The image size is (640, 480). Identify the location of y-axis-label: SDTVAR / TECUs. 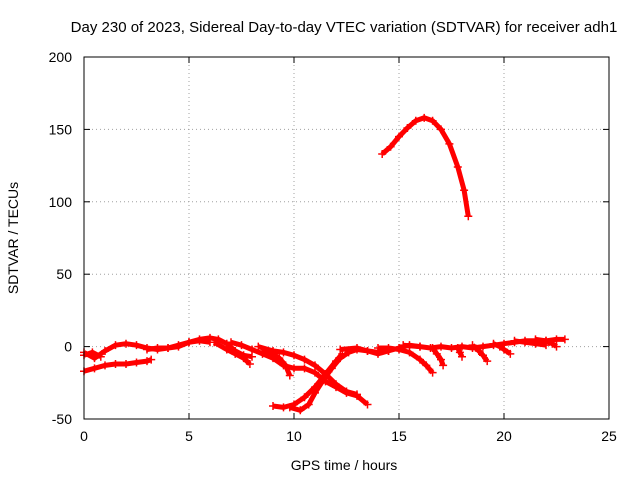
(13, 238).